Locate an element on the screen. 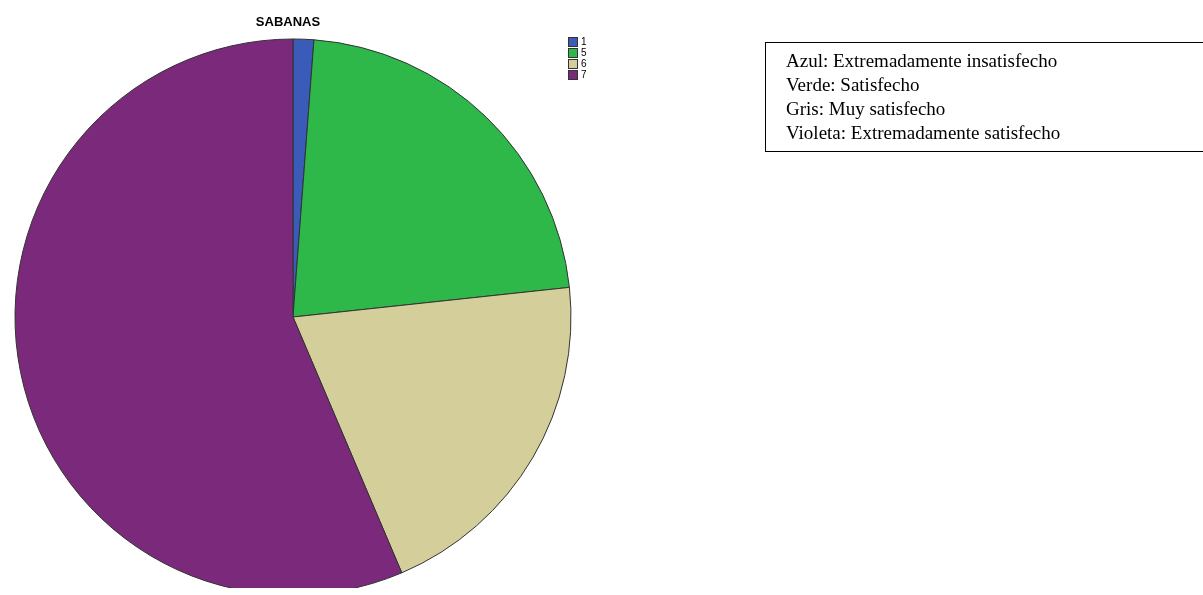 The height and width of the screenshot is (595, 1203). legend-label: 5 is located at coordinates (584, 52).